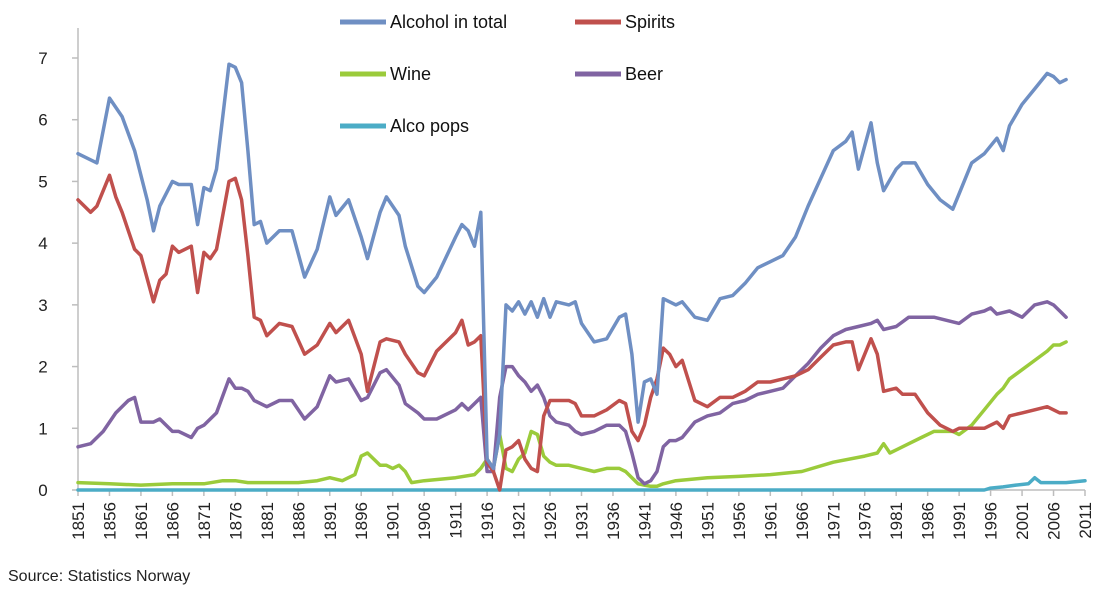 The image size is (1097, 590). What do you see at coordinates (298, 521) in the screenshot?
I see `x-tick-label: 1886` at bounding box center [298, 521].